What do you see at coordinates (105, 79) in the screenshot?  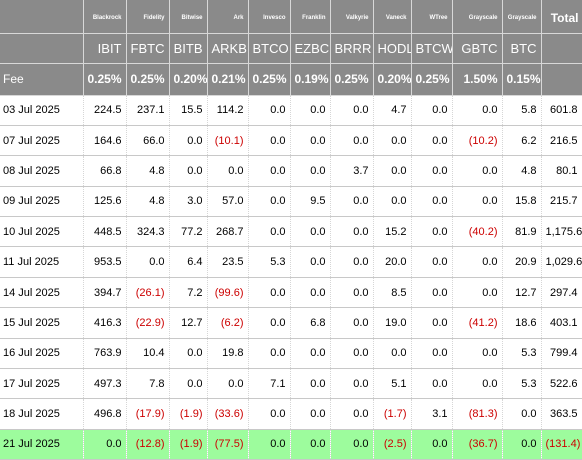 I see `fee-value: 0.25%` at bounding box center [105, 79].